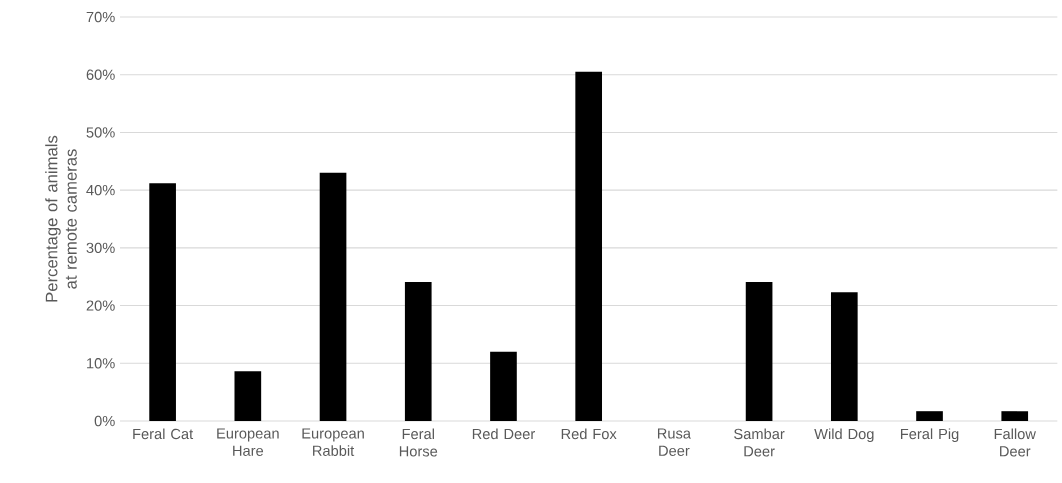 The width and height of the screenshot is (1062, 483). Describe the element at coordinates (589, 434) in the screenshot. I see `x-tick-label: Red Fox` at that location.